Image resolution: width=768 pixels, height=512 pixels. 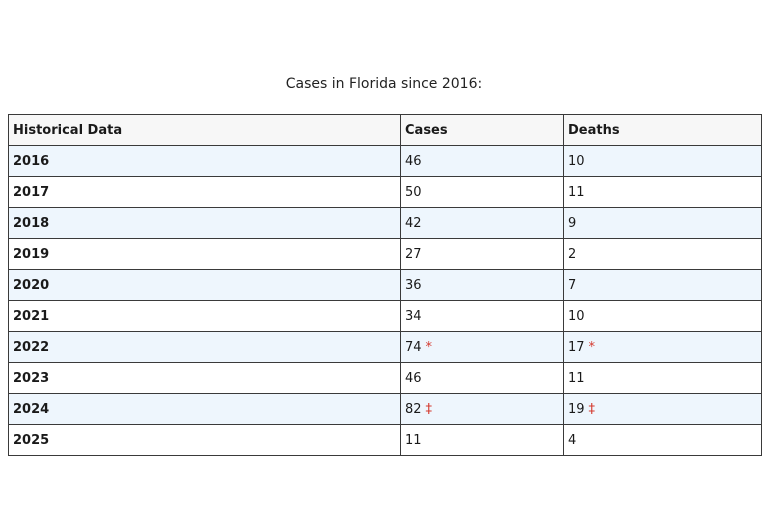 I want to click on year-cell: 2022, so click(x=204, y=347).